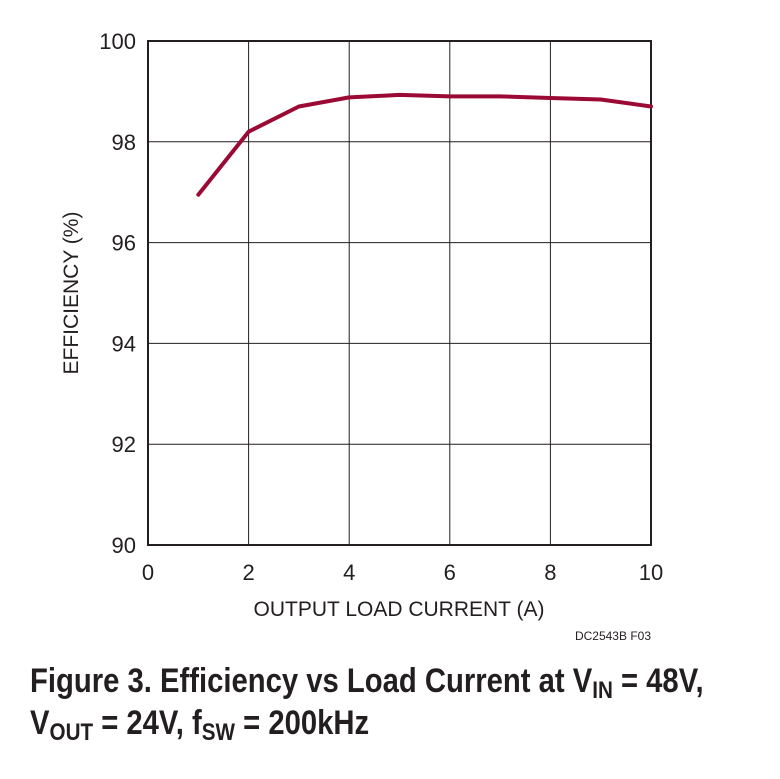 The height and width of the screenshot is (779, 780). What do you see at coordinates (402, 572) in the screenshot?
I see `x-tick-labels: 0 2 4 6 8 10` at bounding box center [402, 572].